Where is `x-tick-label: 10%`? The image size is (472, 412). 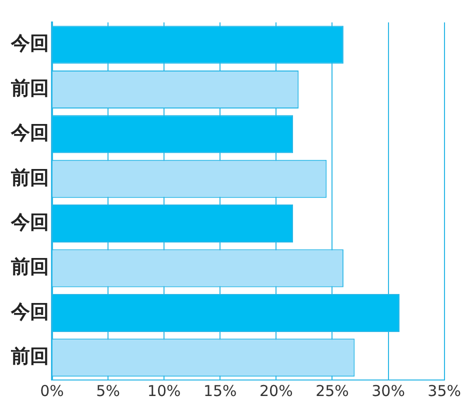 x-tick-label: 10% is located at coordinates (164, 391).